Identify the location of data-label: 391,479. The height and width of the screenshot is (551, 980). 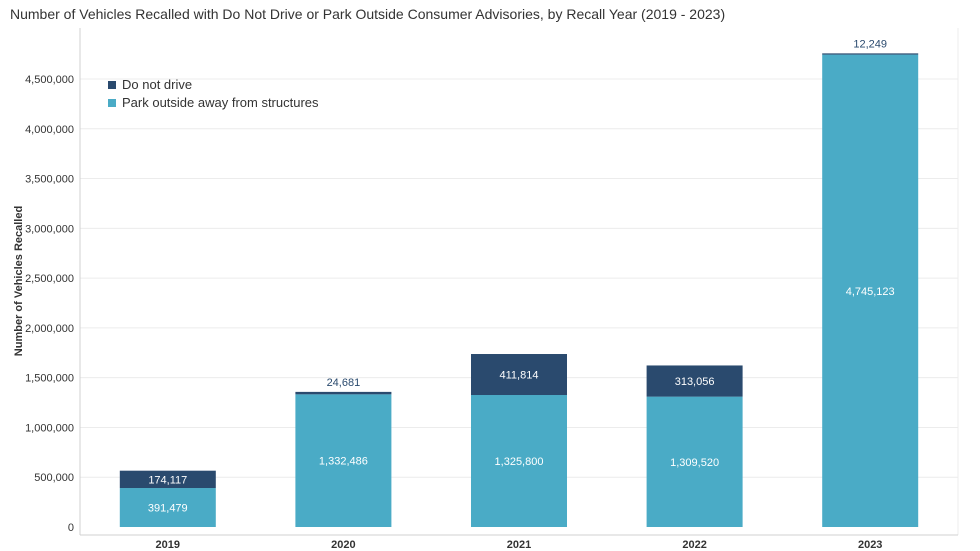
(168, 509).